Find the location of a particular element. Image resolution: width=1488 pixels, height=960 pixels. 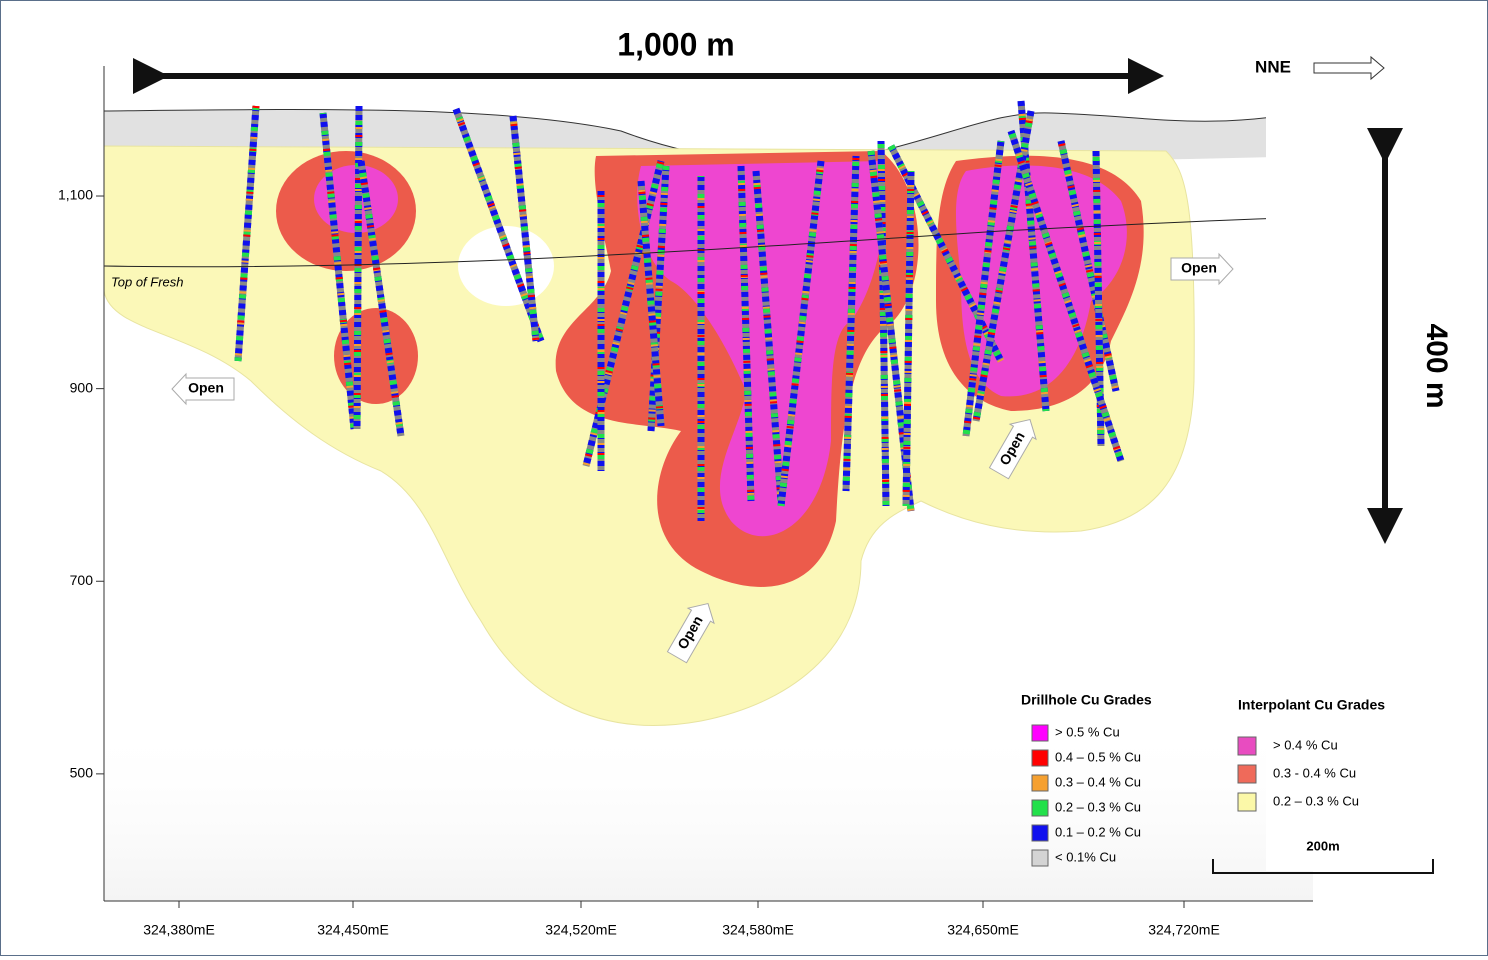

legend-label: 0.1 – 0.2 % Cu is located at coordinates (1098, 831).